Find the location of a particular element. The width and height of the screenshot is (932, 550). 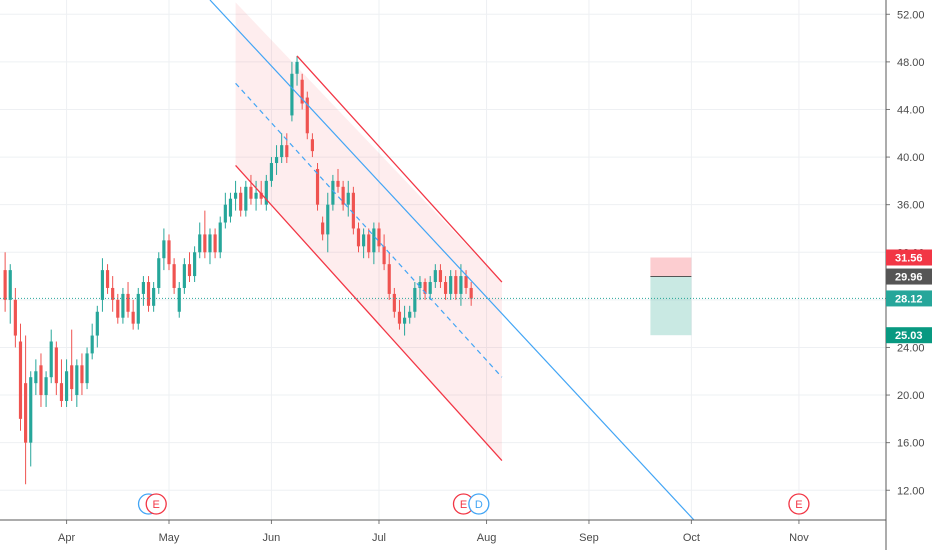

position-tool is located at coordinates (671, 296).